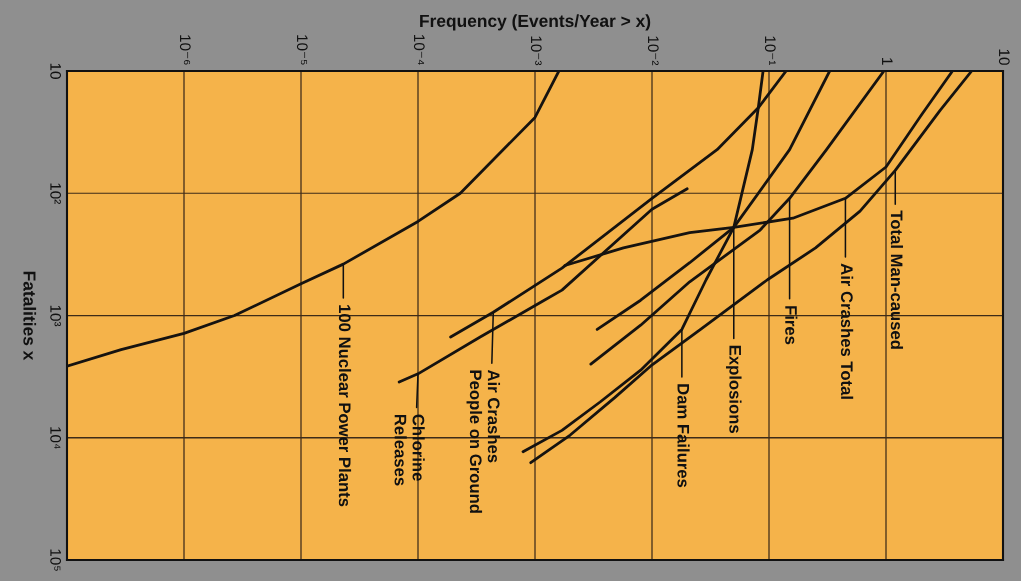  Describe the element at coordinates (185, 50) in the screenshot. I see `x-tick-label: 10⁻⁶` at that location.